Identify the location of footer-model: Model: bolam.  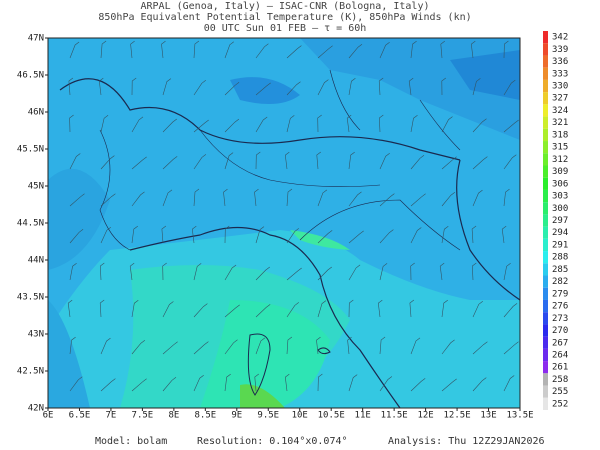
(131, 441).